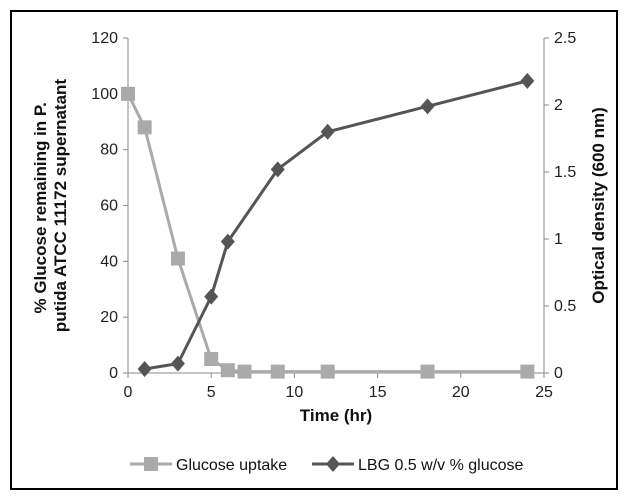 The width and height of the screenshot is (628, 500). I want to click on left-tick-label: 40, so click(109, 261).